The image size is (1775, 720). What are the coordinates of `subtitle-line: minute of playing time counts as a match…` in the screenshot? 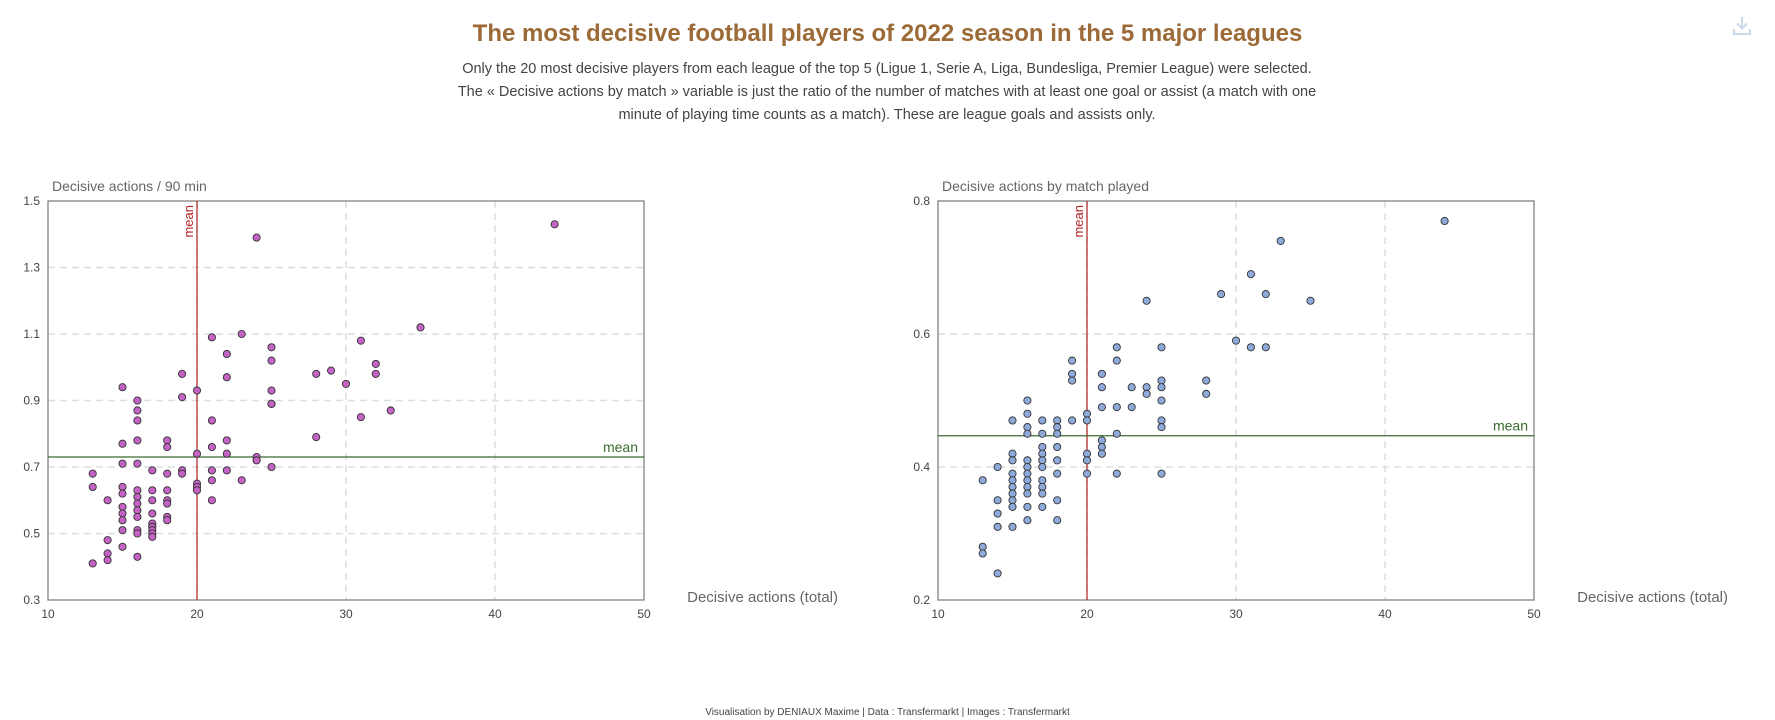 It's located at (887, 115).